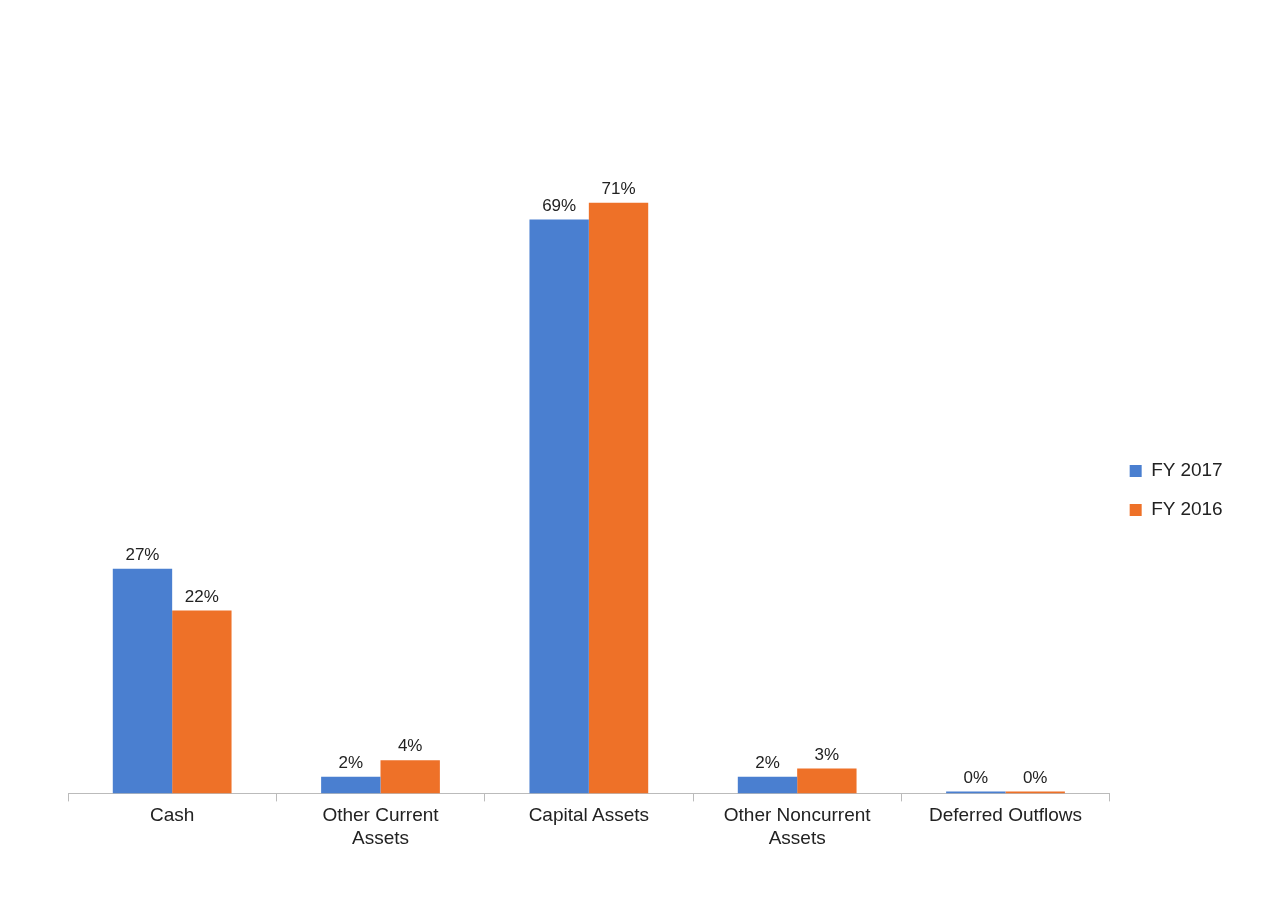 The height and width of the screenshot is (913, 1263). Describe the element at coordinates (410, 746) in the screenshot. I see `data-label: 4%` at that location.